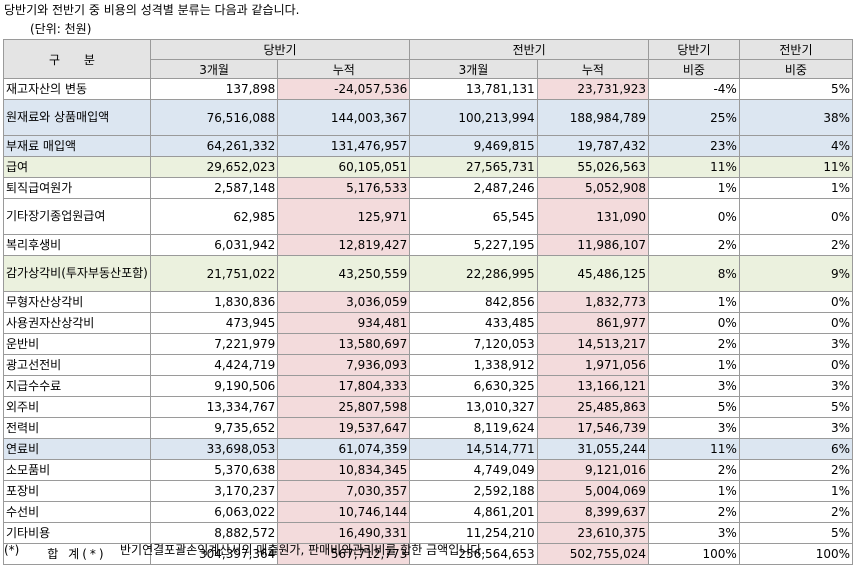  I want to click on header-previous-share: 전반기, so click(795, 49).